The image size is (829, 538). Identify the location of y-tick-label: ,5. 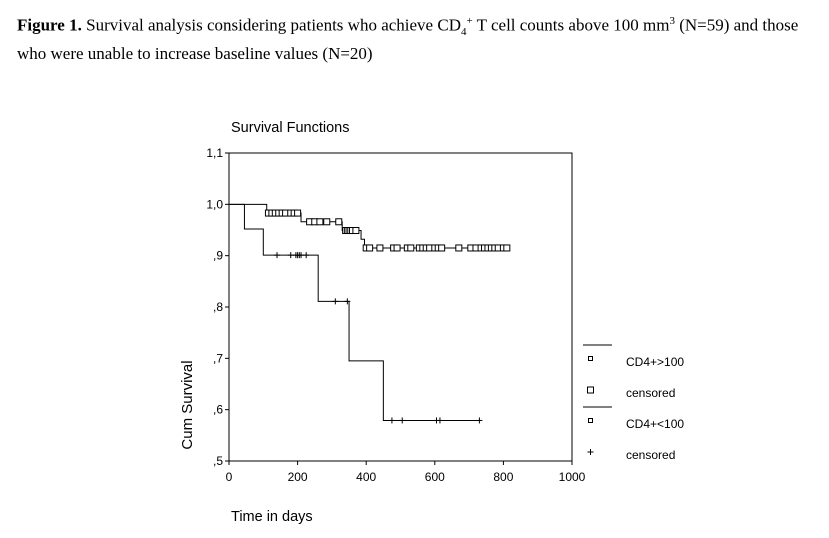
(218, 461).